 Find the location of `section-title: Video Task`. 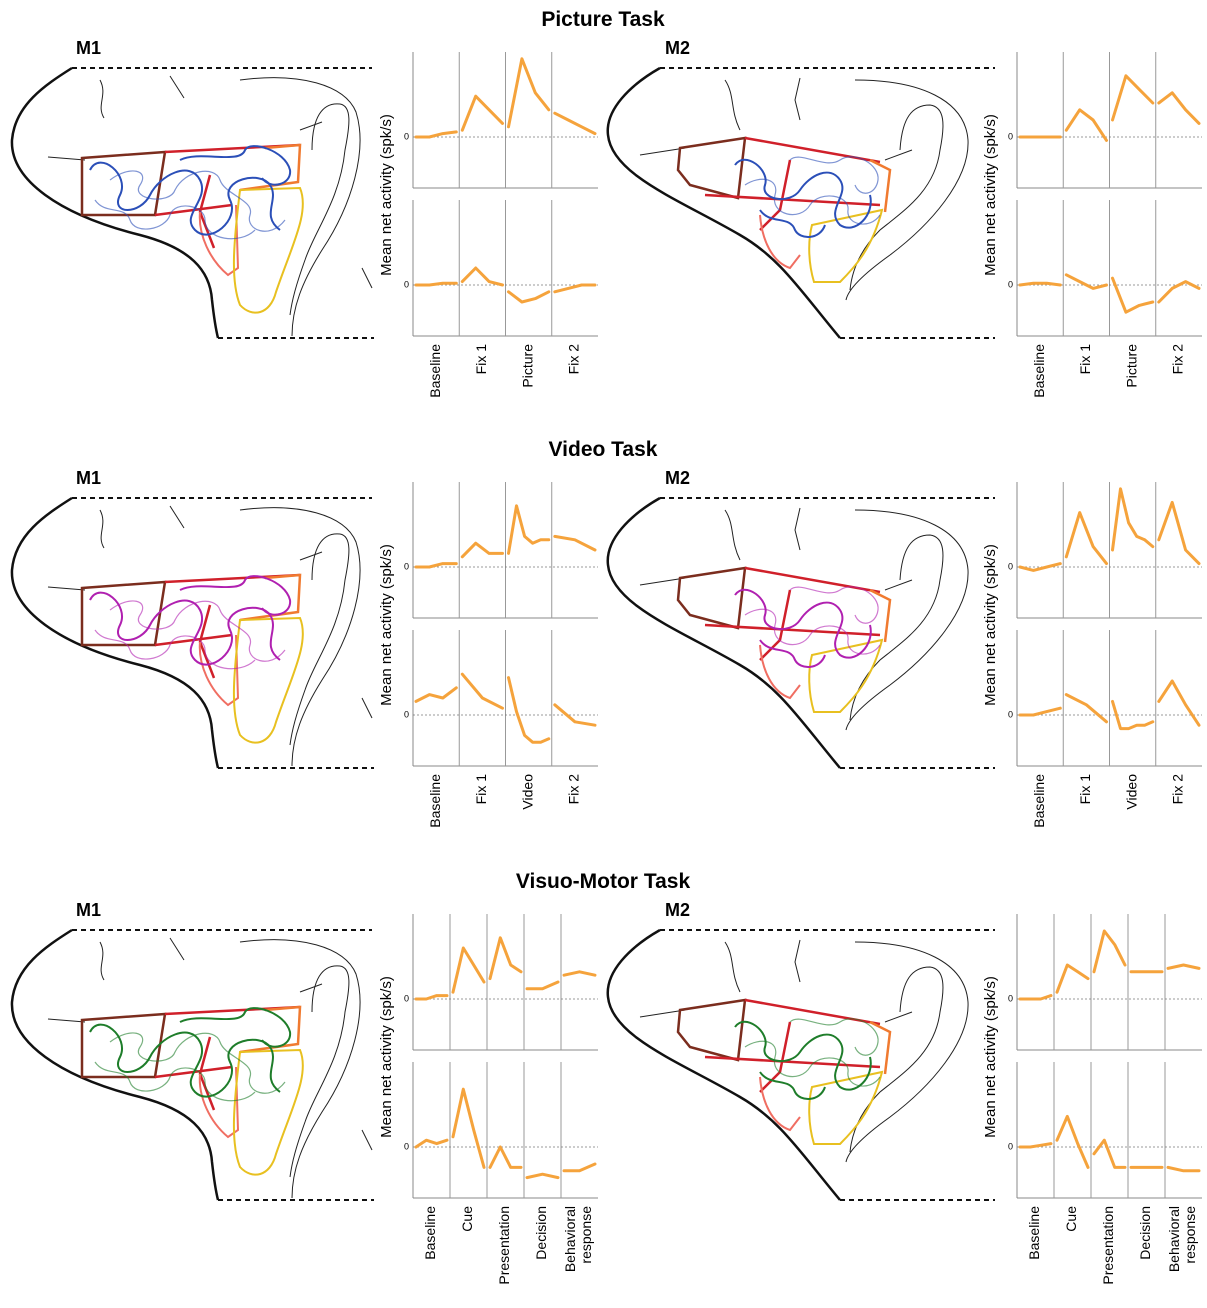

section-title: Video Task is located at coordinates (603, 449).